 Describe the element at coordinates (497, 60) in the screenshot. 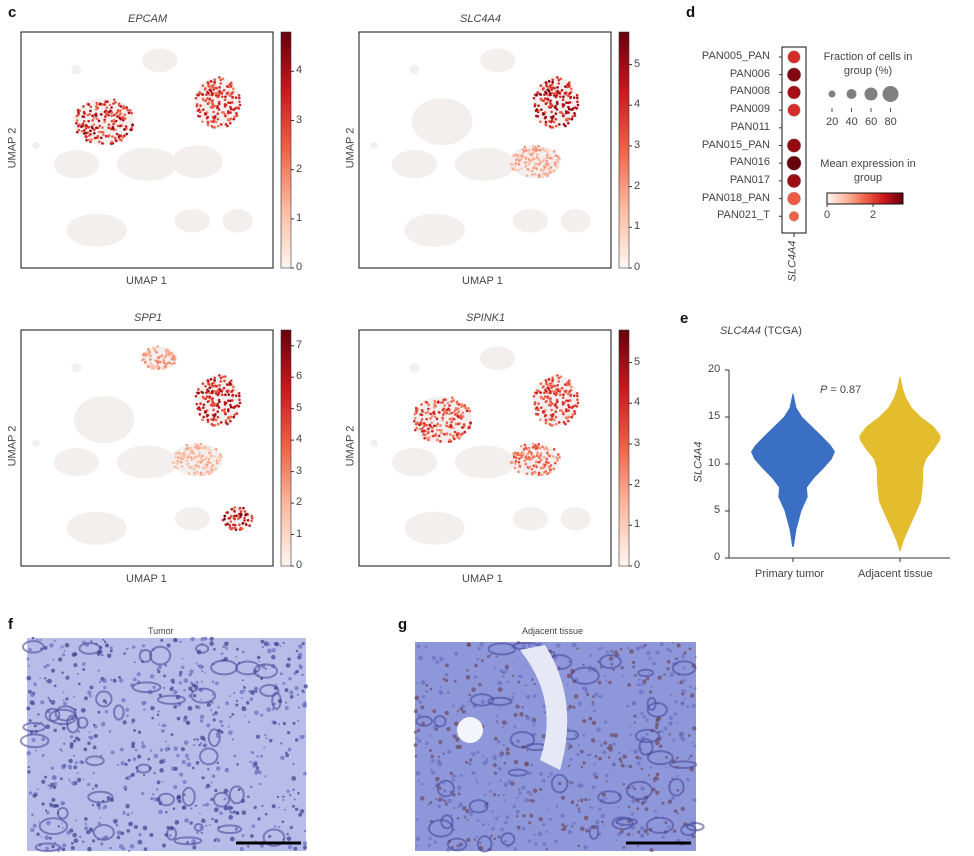

I see `umap-cluster` at that location.